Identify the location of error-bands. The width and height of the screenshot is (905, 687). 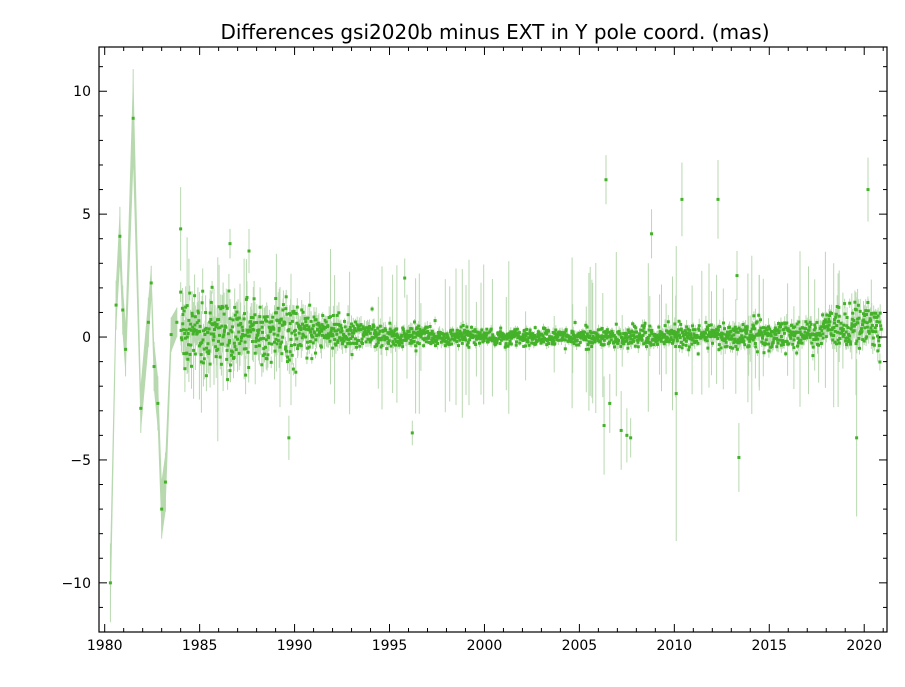
(143, 346).